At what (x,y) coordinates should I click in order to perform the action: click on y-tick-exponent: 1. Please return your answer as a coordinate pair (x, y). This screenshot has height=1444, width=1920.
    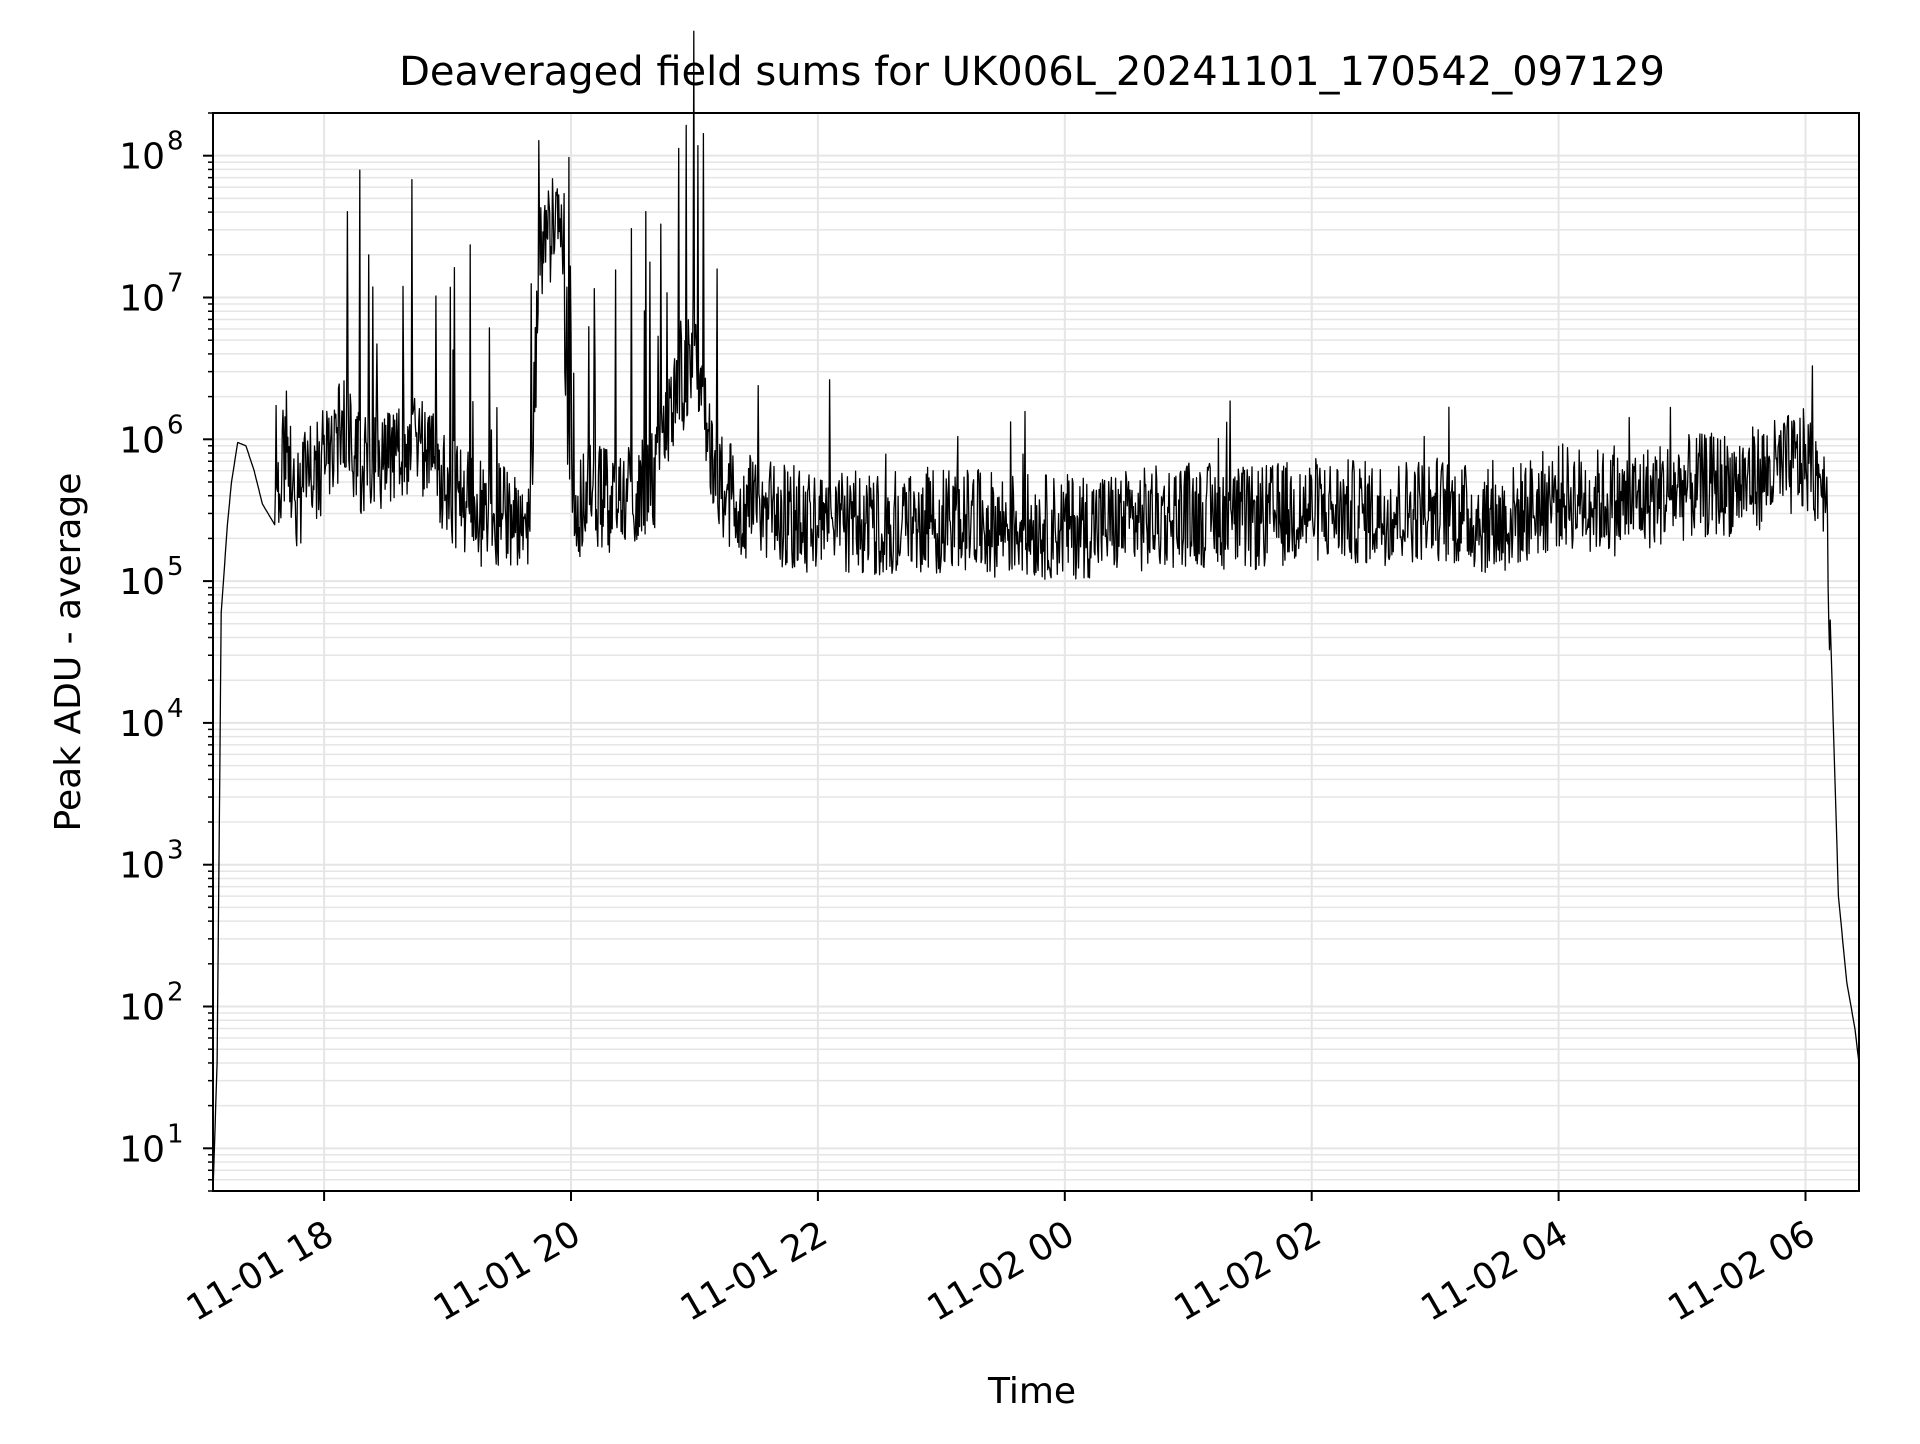
    Looking at the image, I should click on (175, 1134).